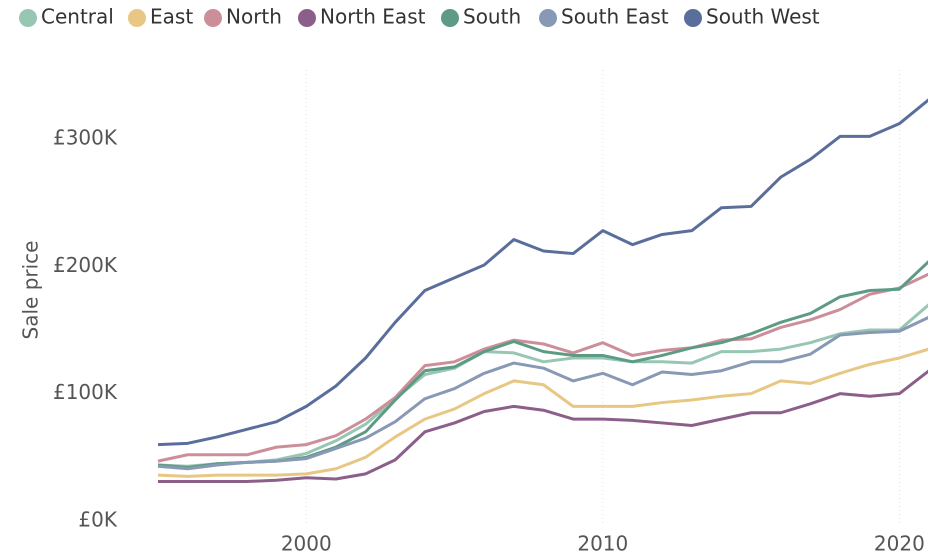  What do you see at coordinates (763, 17) in the screenshot?
I see `legend-label: South West` at bounding box center [763, 17].